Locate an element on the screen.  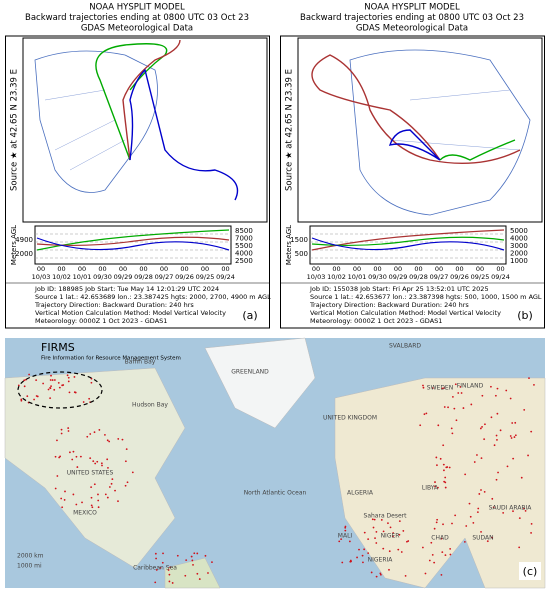
date-label: 09/24 is located at coordinates (225, 277).